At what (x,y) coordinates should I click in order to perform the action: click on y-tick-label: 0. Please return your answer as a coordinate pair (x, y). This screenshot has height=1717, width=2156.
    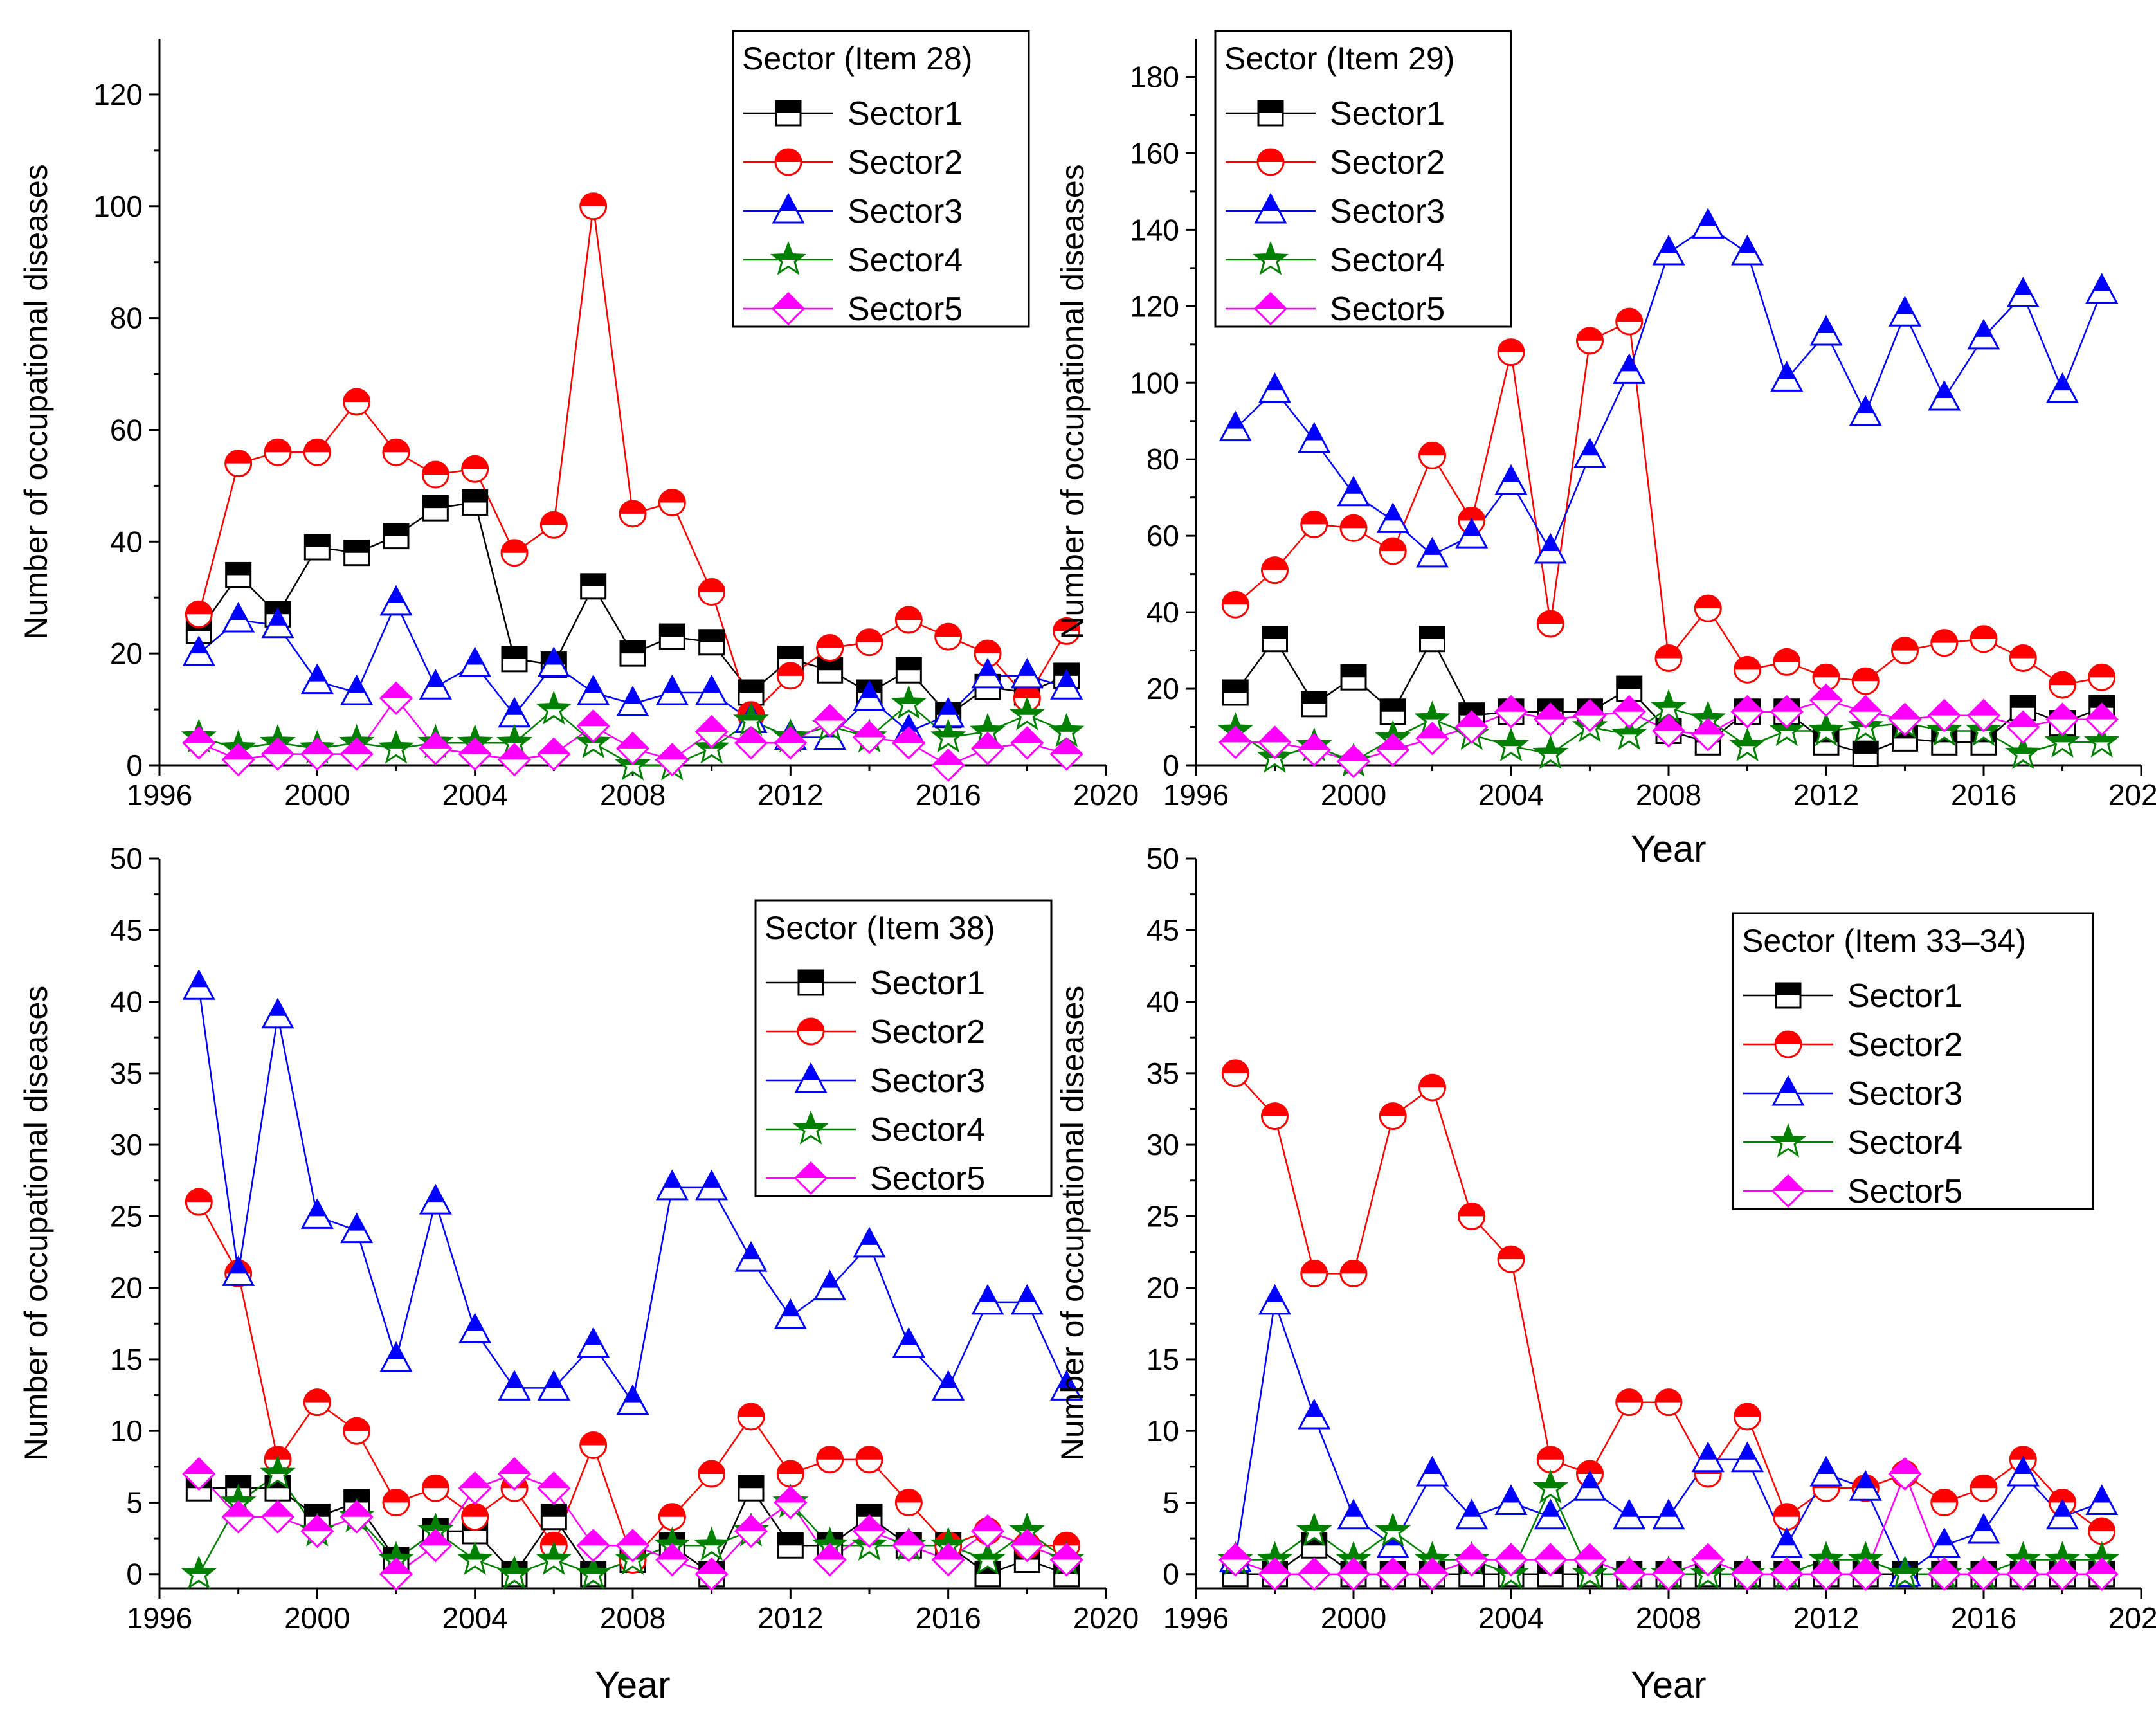
    Looking at the image, I should click on (1171, 1574).